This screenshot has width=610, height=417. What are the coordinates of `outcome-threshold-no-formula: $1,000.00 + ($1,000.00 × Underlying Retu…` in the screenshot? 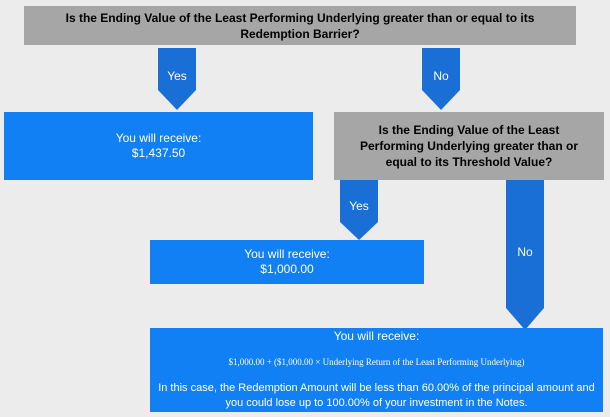 It's located at (376, 362).